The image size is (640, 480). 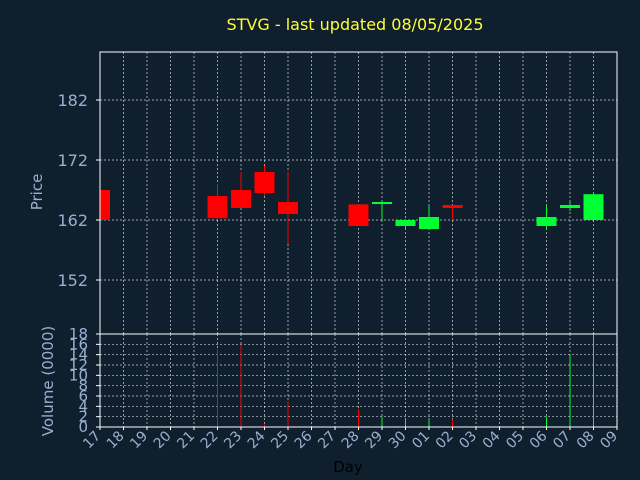 What do you see at coordinates (72, 220) in the screenshot?
I see `price-tick-label: 162` at bounding box center [72, 220].